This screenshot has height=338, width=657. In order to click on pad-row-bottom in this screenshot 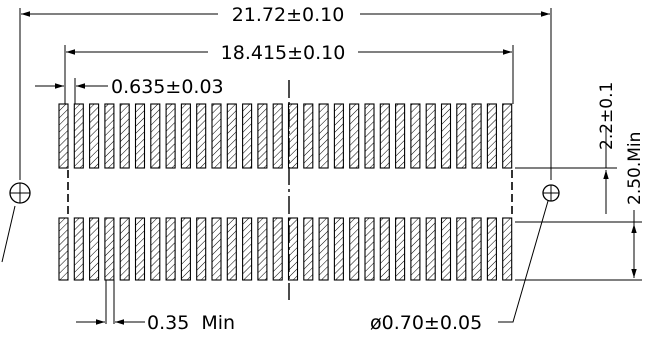, I will do `click(285, 249)`.